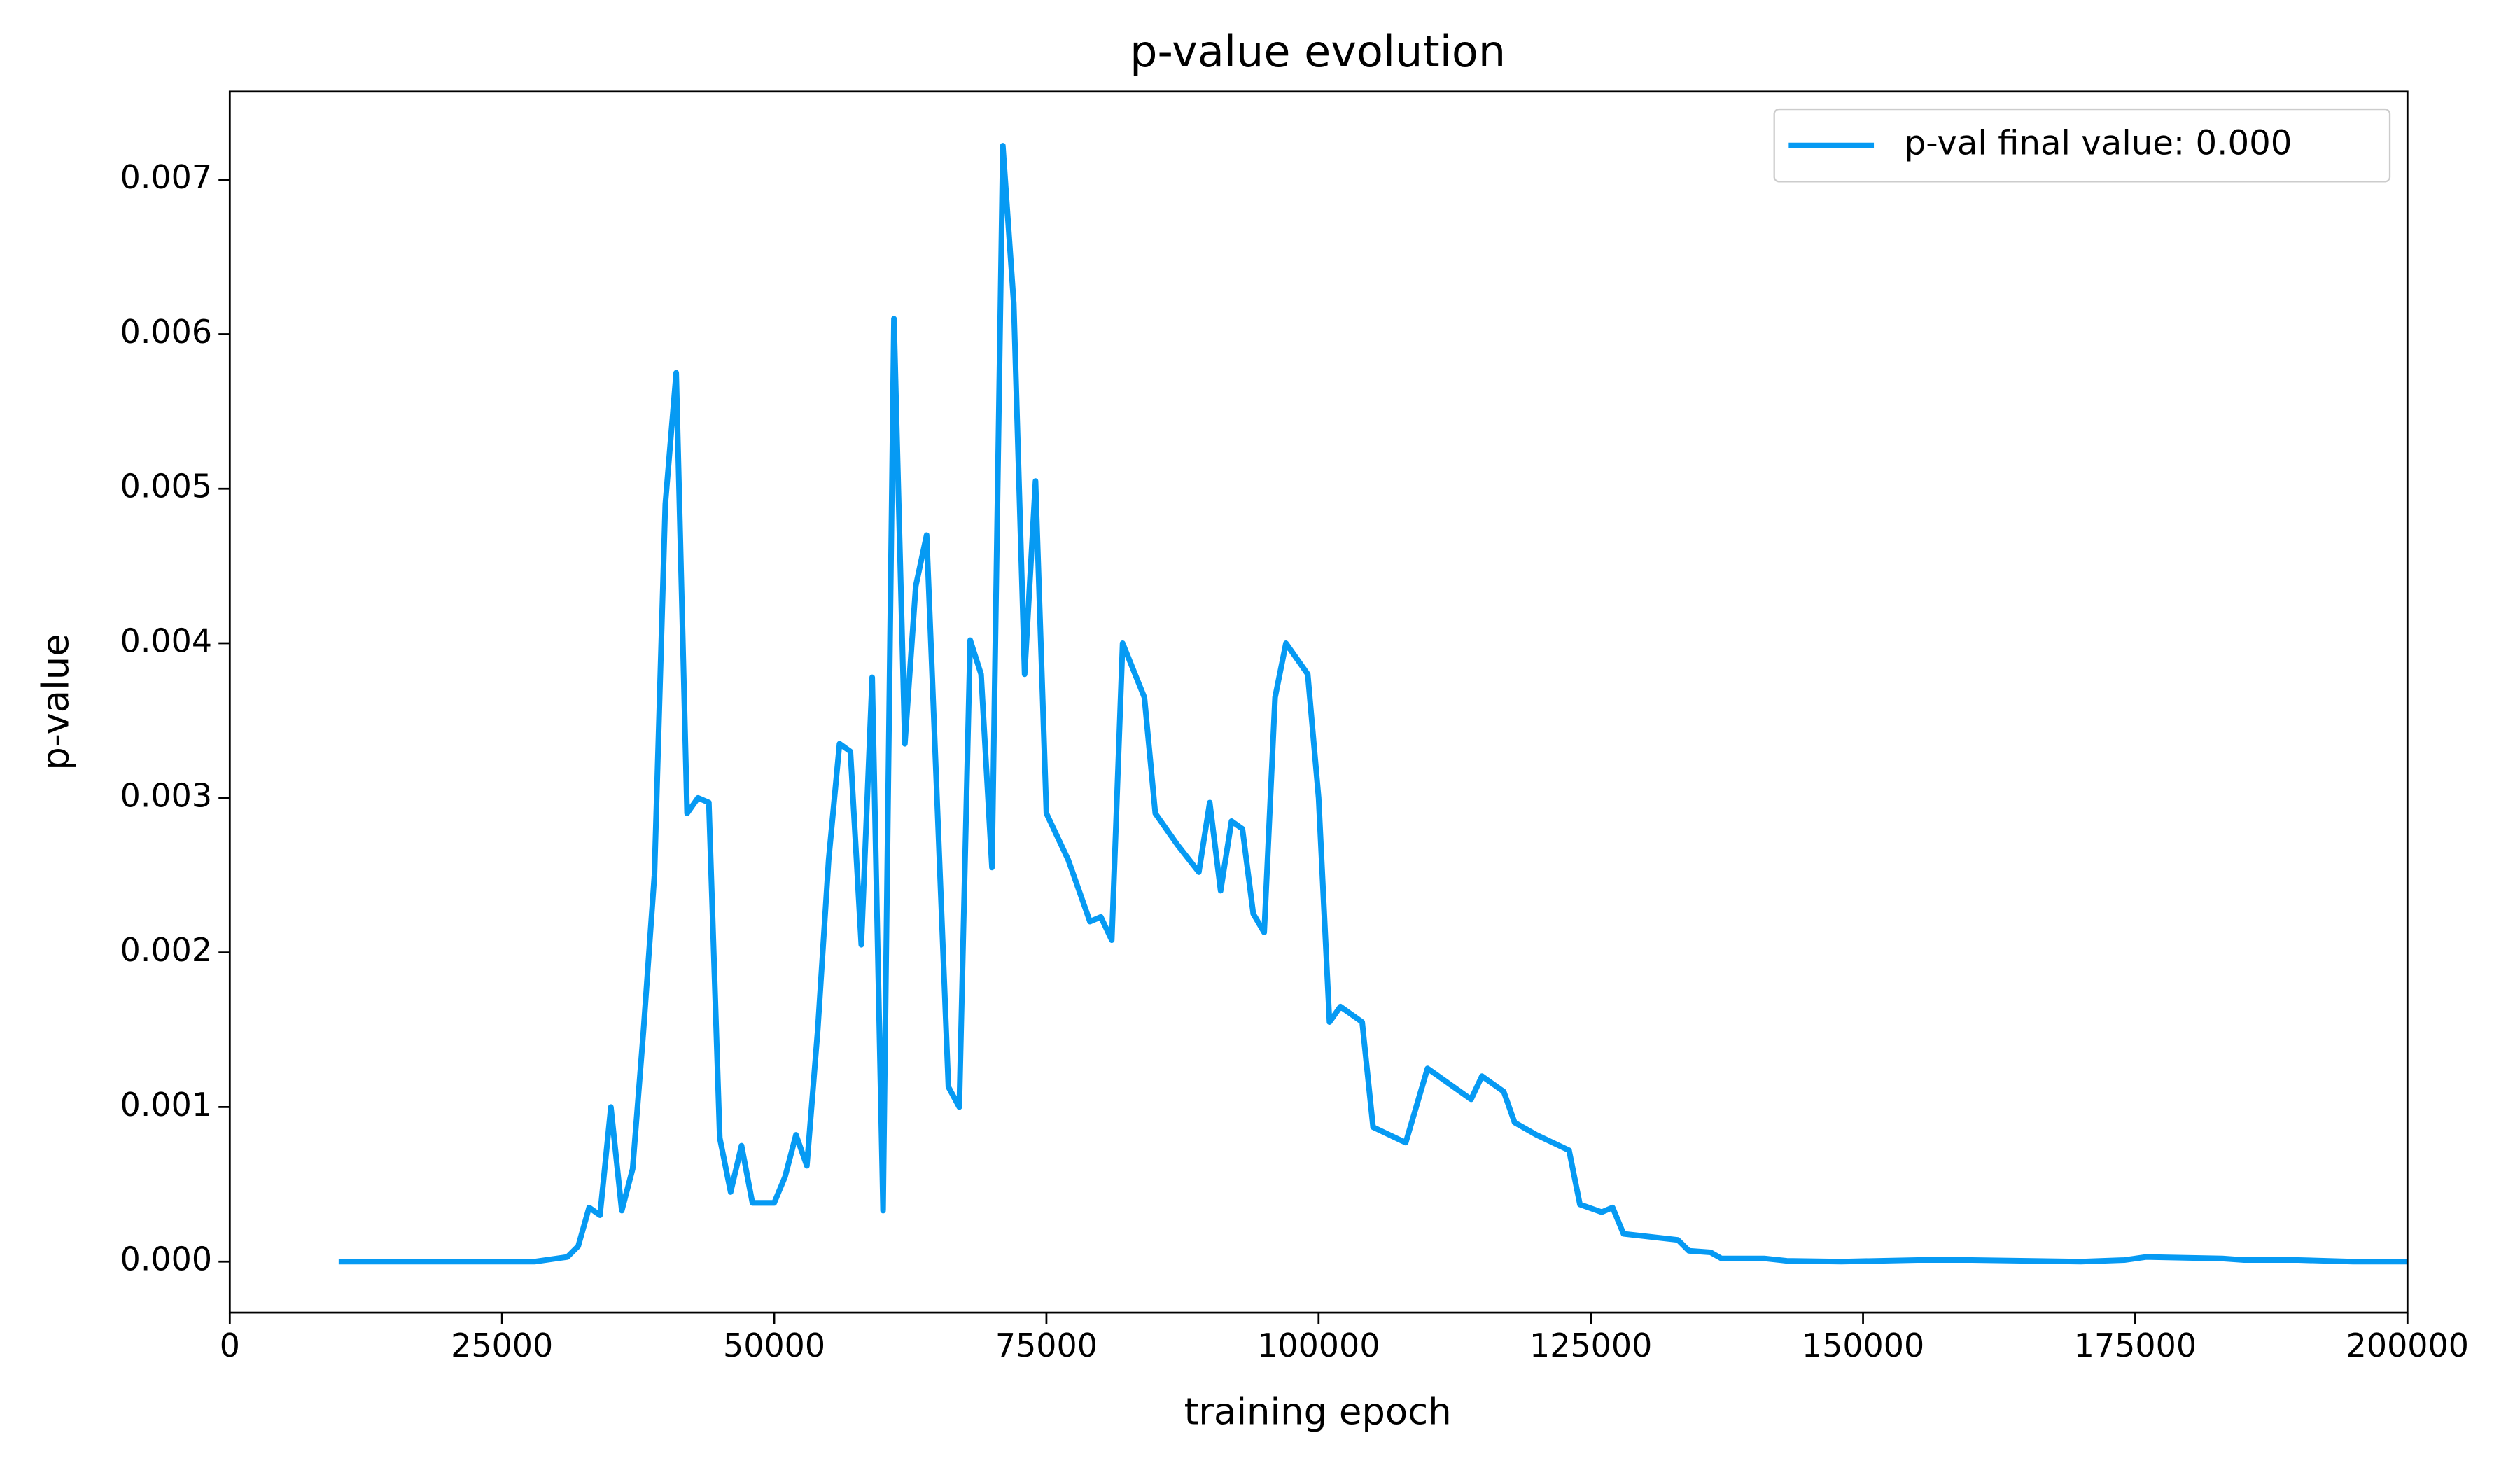 The image size is (2520, 1470). Describe the element at coordinates (1591, 1345) in the screenshot. I see `x-tick-label: 125000` at that location.